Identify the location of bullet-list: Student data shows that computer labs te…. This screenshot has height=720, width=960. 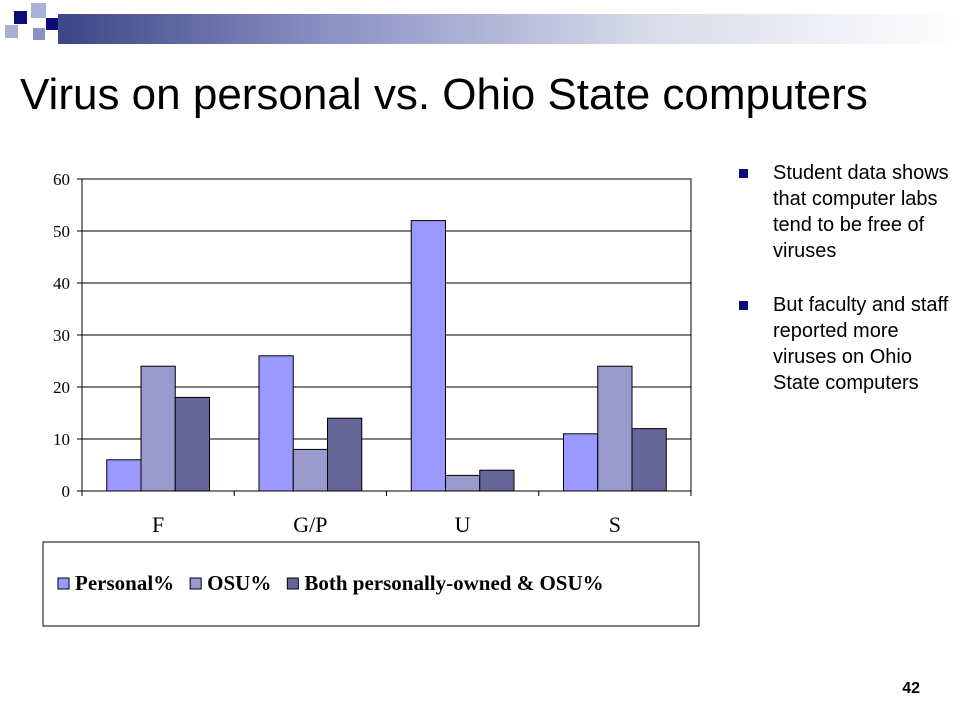
(842, 292).